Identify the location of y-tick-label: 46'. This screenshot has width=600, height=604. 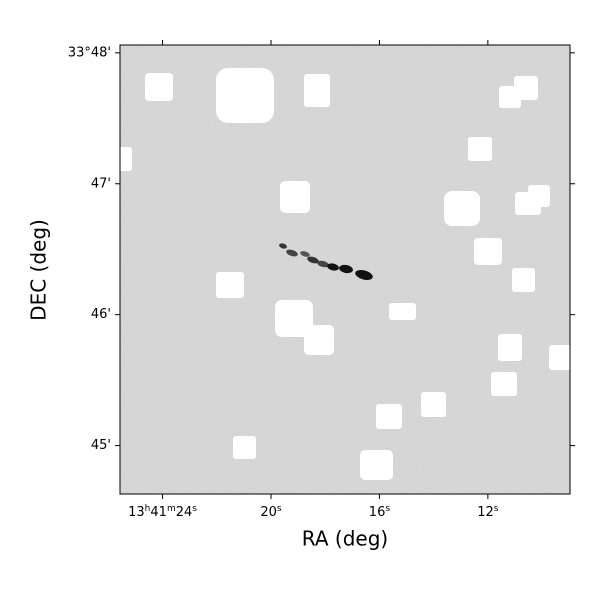
(101, 314).